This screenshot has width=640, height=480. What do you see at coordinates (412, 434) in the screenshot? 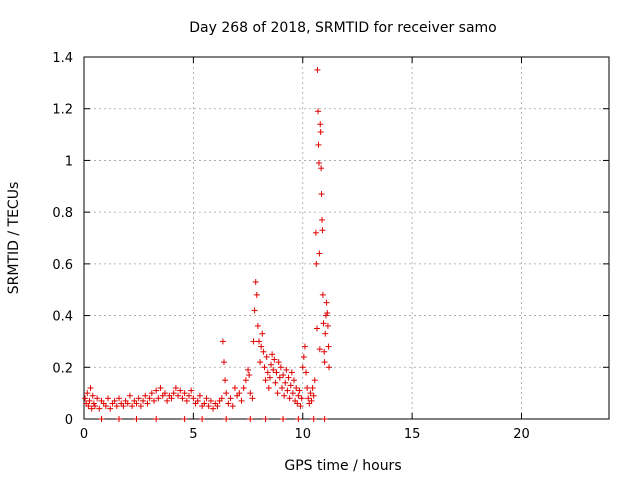
I see `x-tick-label: 15` at bounding box center [412, 434].